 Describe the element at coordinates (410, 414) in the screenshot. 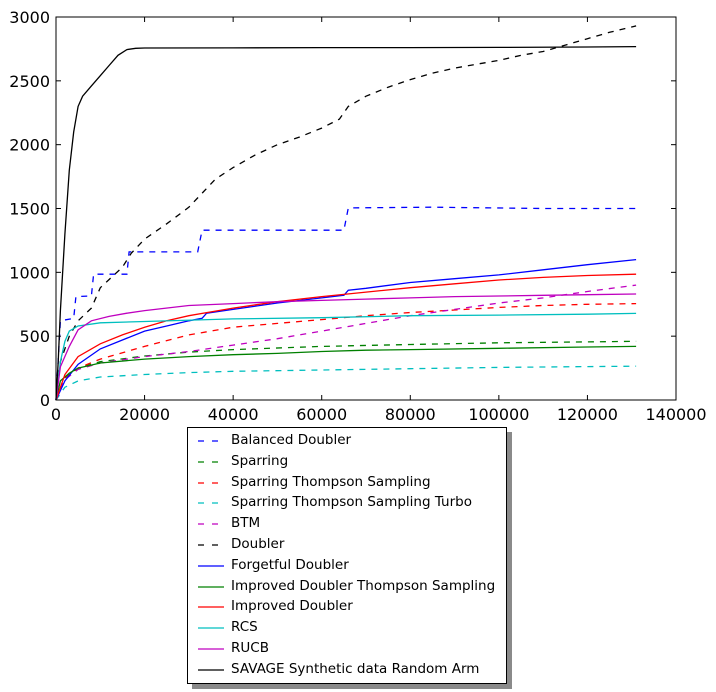

I see `x-tick-label: 80000` at that location.